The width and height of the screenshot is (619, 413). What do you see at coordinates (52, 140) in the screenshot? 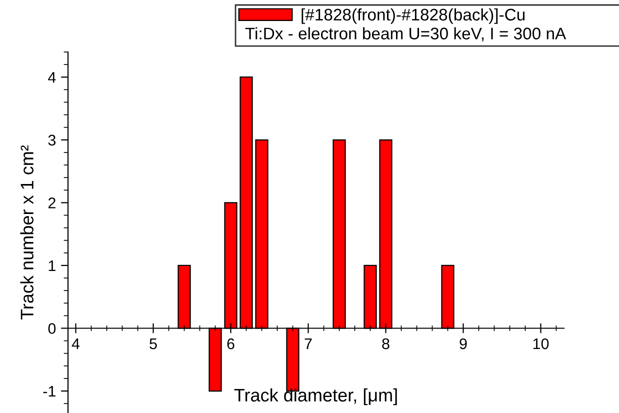
I see `y-tick-label: 3` at bounding box center [52, 140].